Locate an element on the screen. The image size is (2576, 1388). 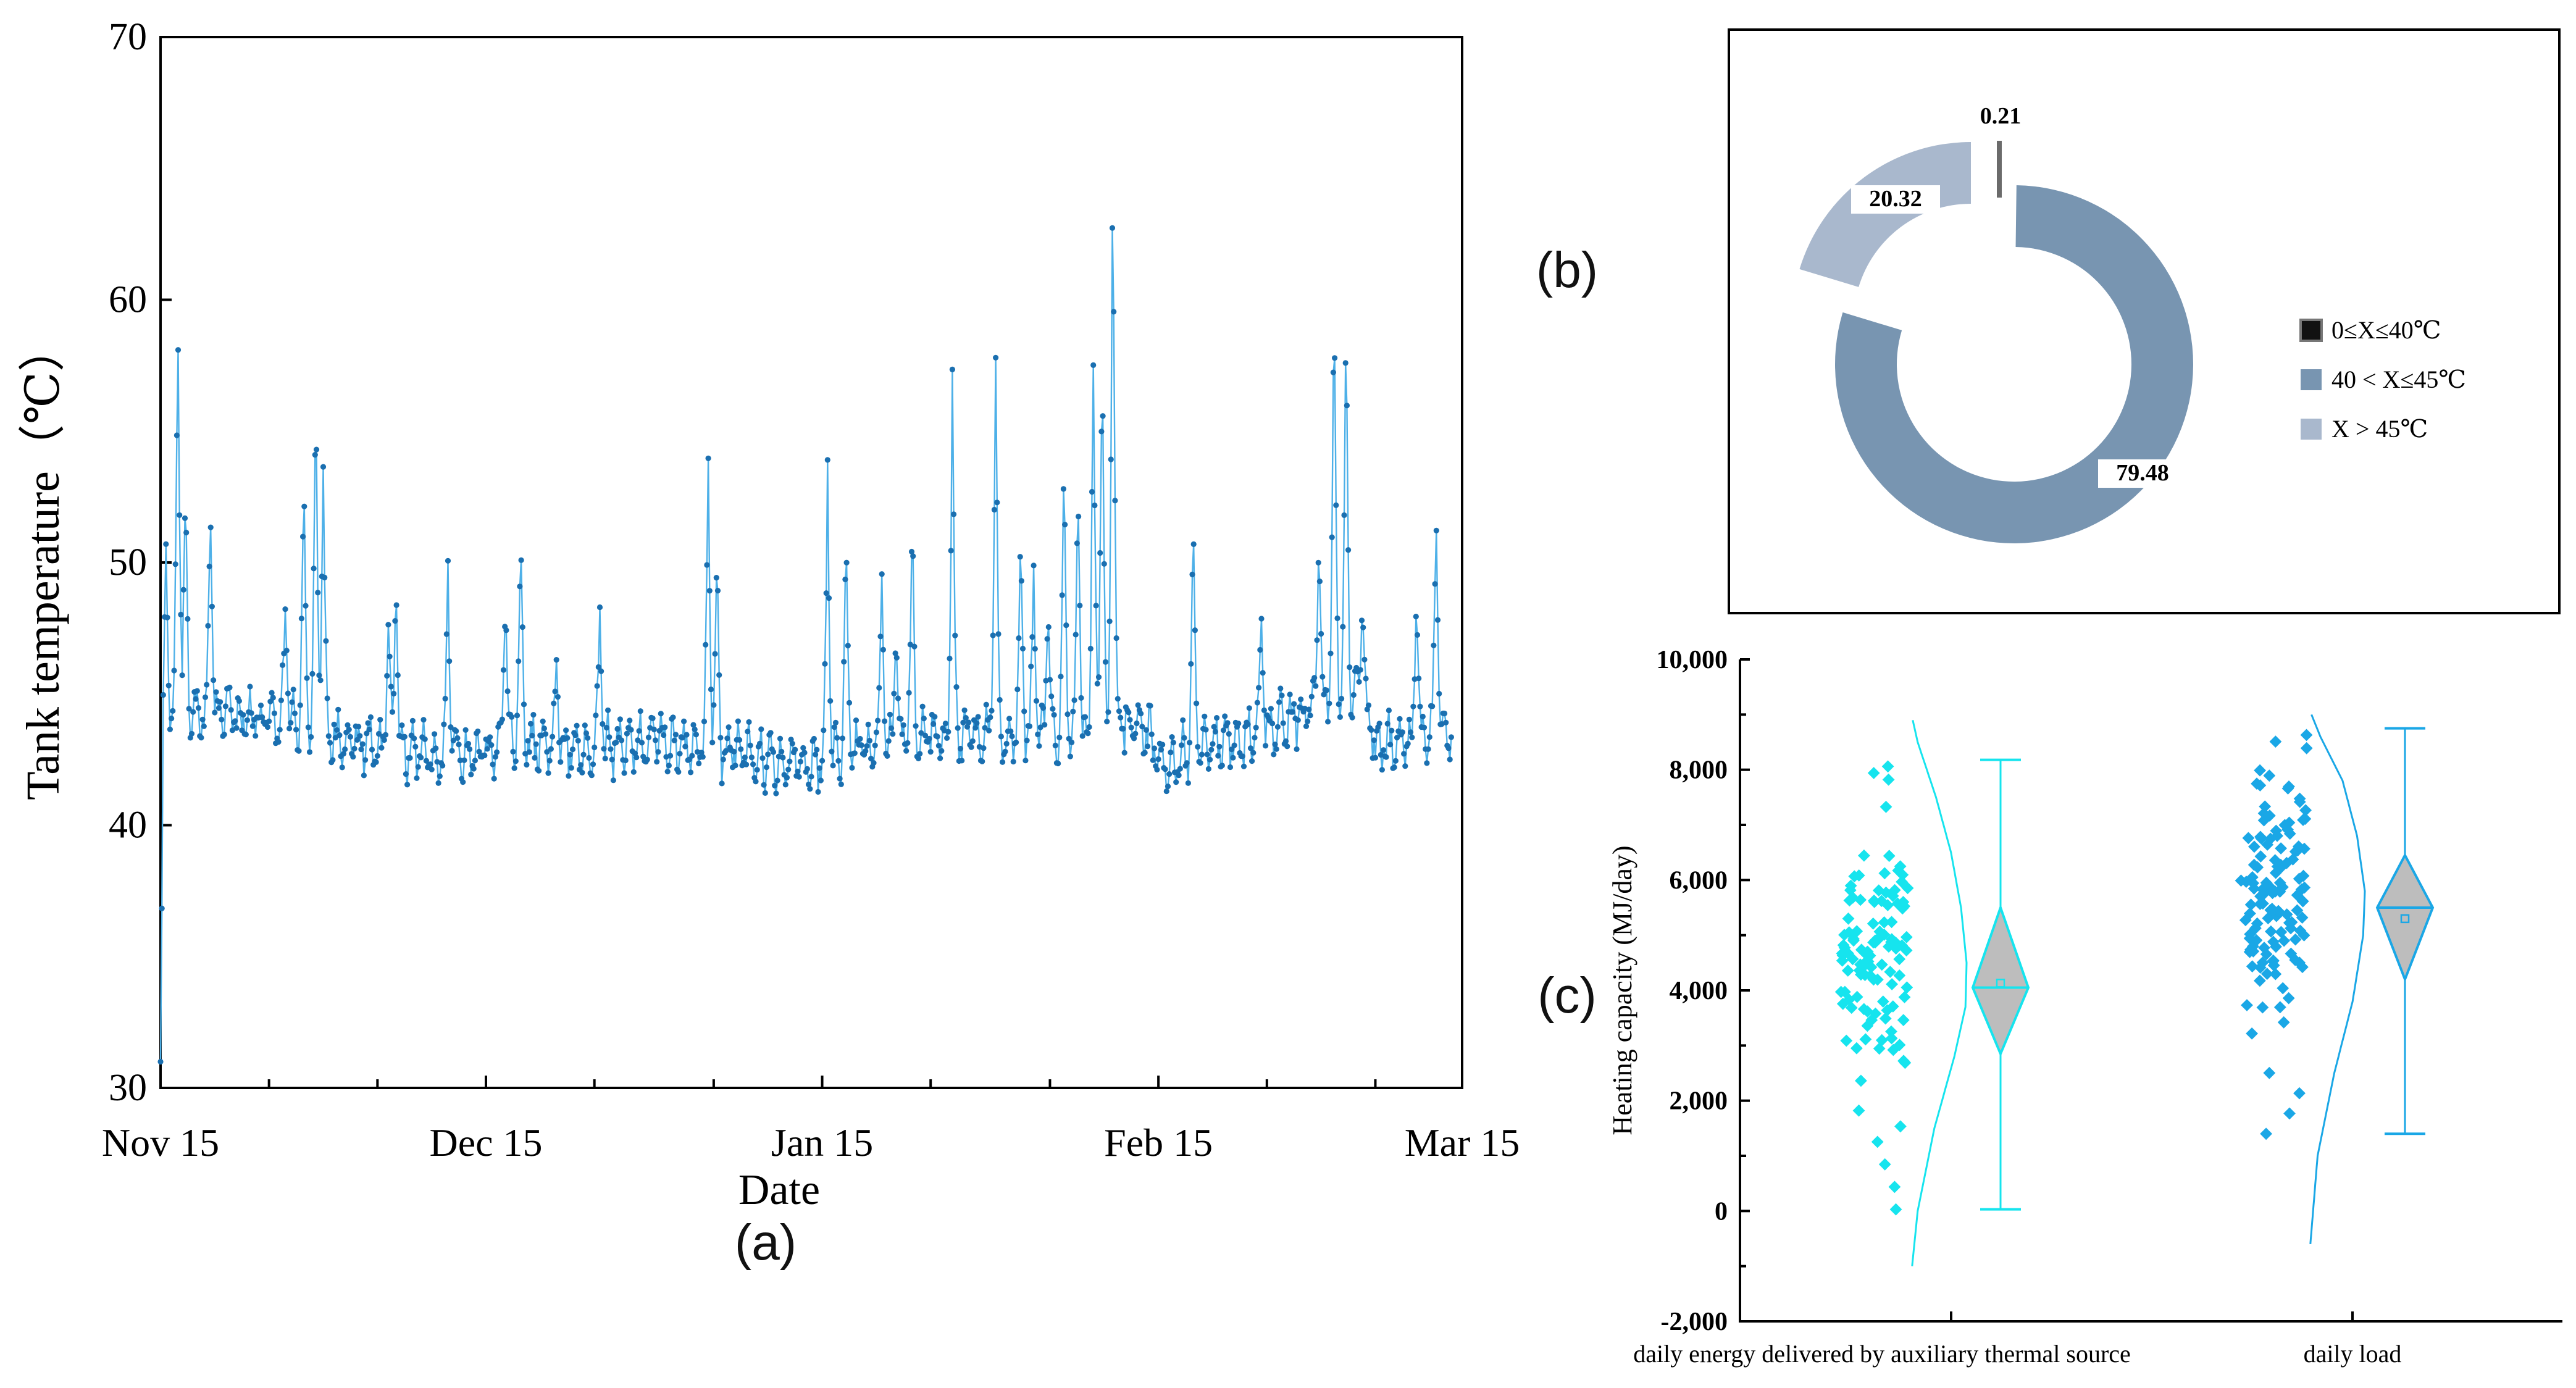
mean-marker is located at coordinates (2405, 919).